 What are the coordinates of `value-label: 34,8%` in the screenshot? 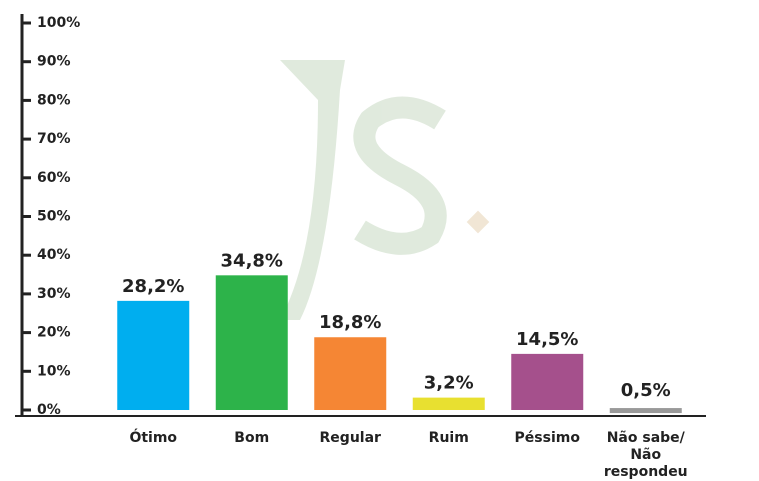 It's located at (252, 260).